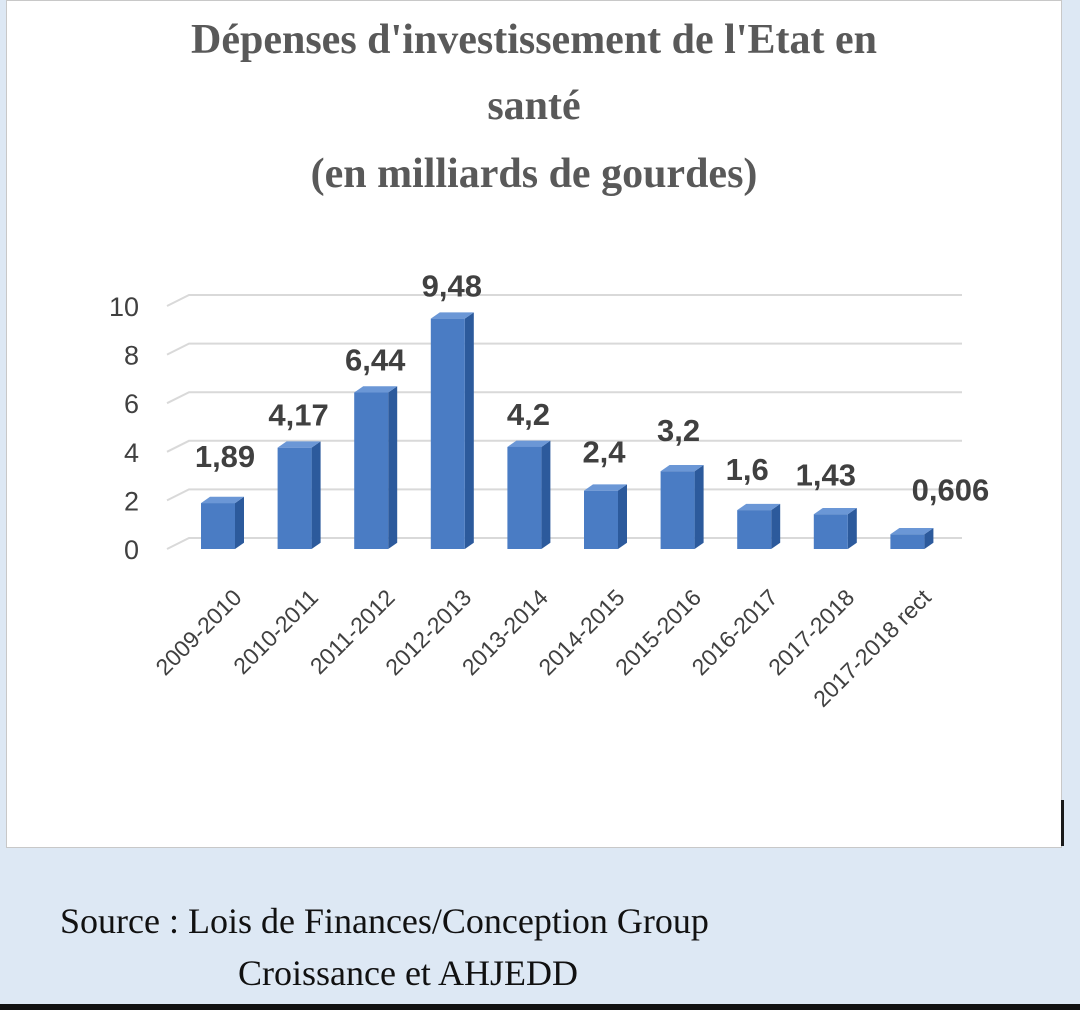  I want to click on data-label: 1,6, so click(747, 469).